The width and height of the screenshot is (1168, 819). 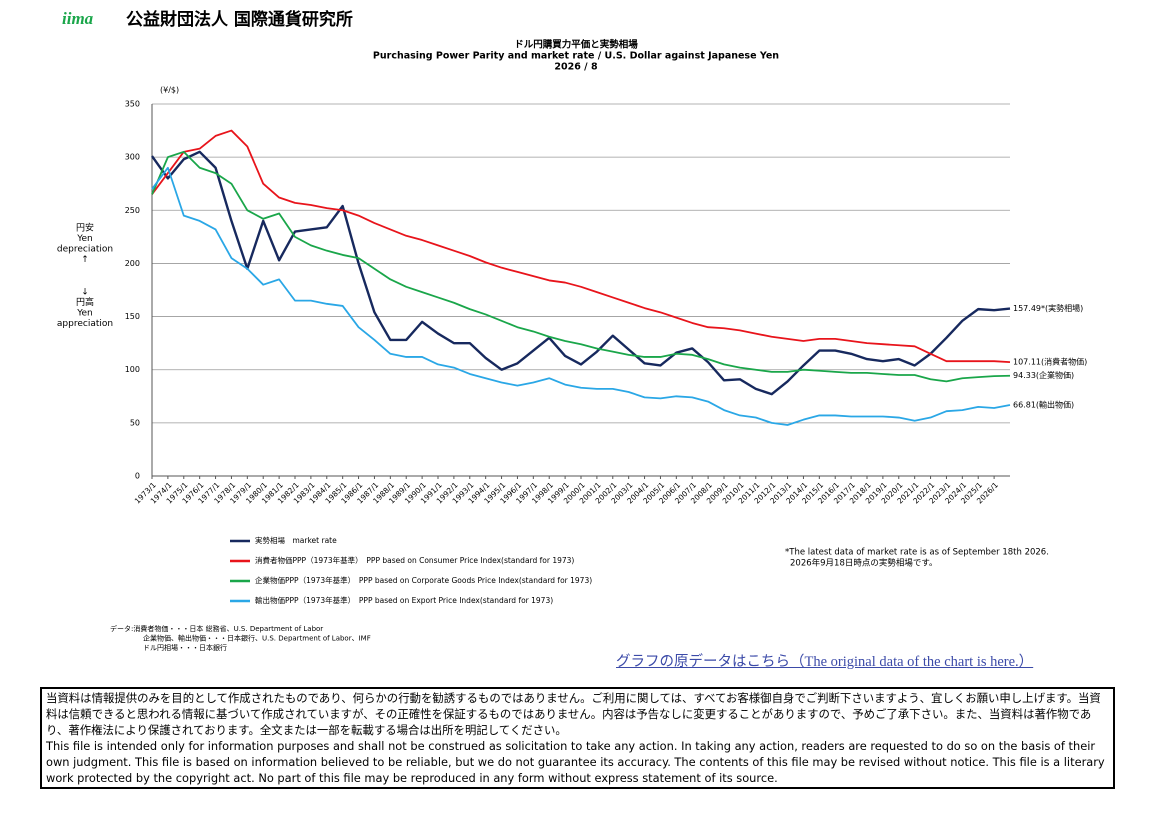 I want to click on org-name: 公益財団法人 国際通貨研究所, so click(x=239, y=19).